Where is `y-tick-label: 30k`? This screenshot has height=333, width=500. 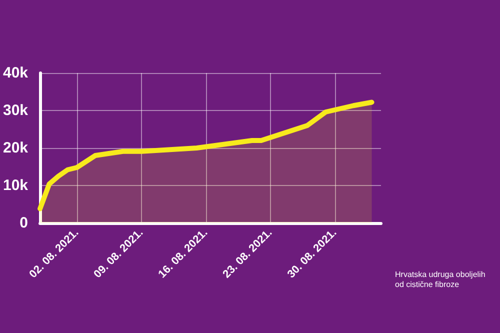 y-tick-label: 30k is located at coordinates (15, 110).